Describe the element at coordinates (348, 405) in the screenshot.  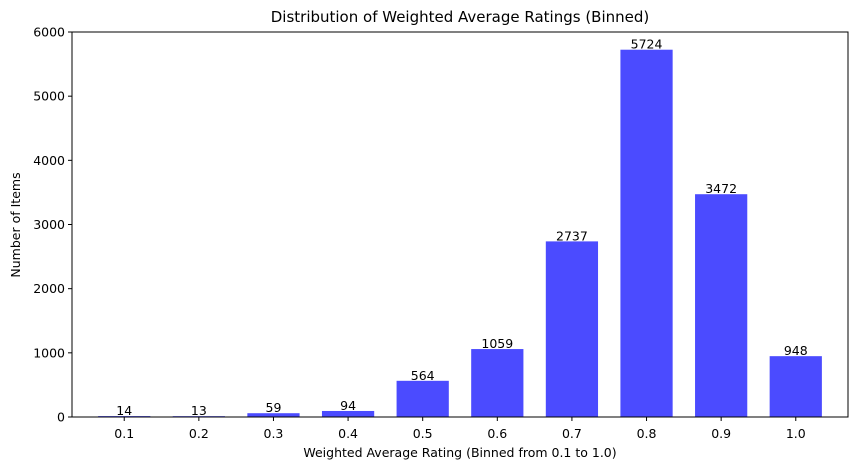
I see `data-label-0.4: 94` at that location.